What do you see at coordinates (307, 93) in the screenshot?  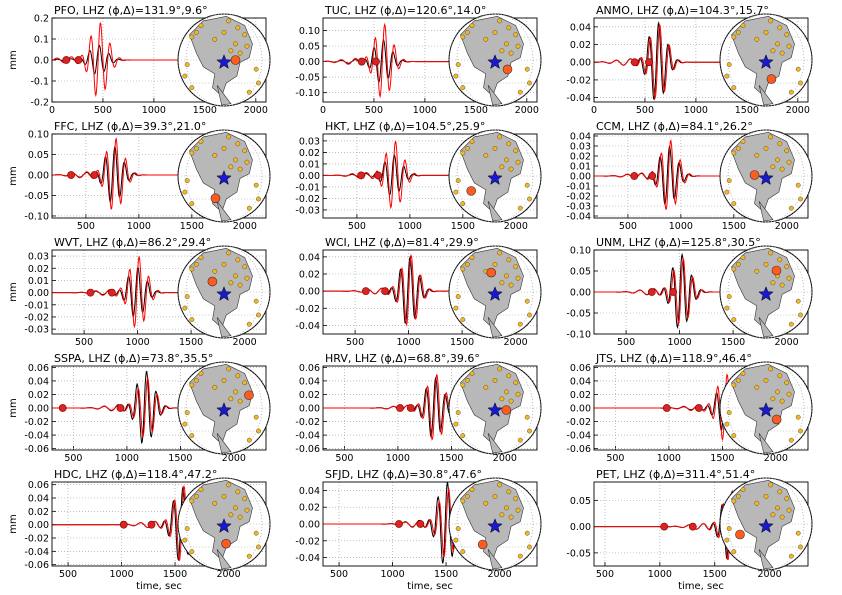 I see `y-tick-label: -0.10` at bounding box center [307, 93].